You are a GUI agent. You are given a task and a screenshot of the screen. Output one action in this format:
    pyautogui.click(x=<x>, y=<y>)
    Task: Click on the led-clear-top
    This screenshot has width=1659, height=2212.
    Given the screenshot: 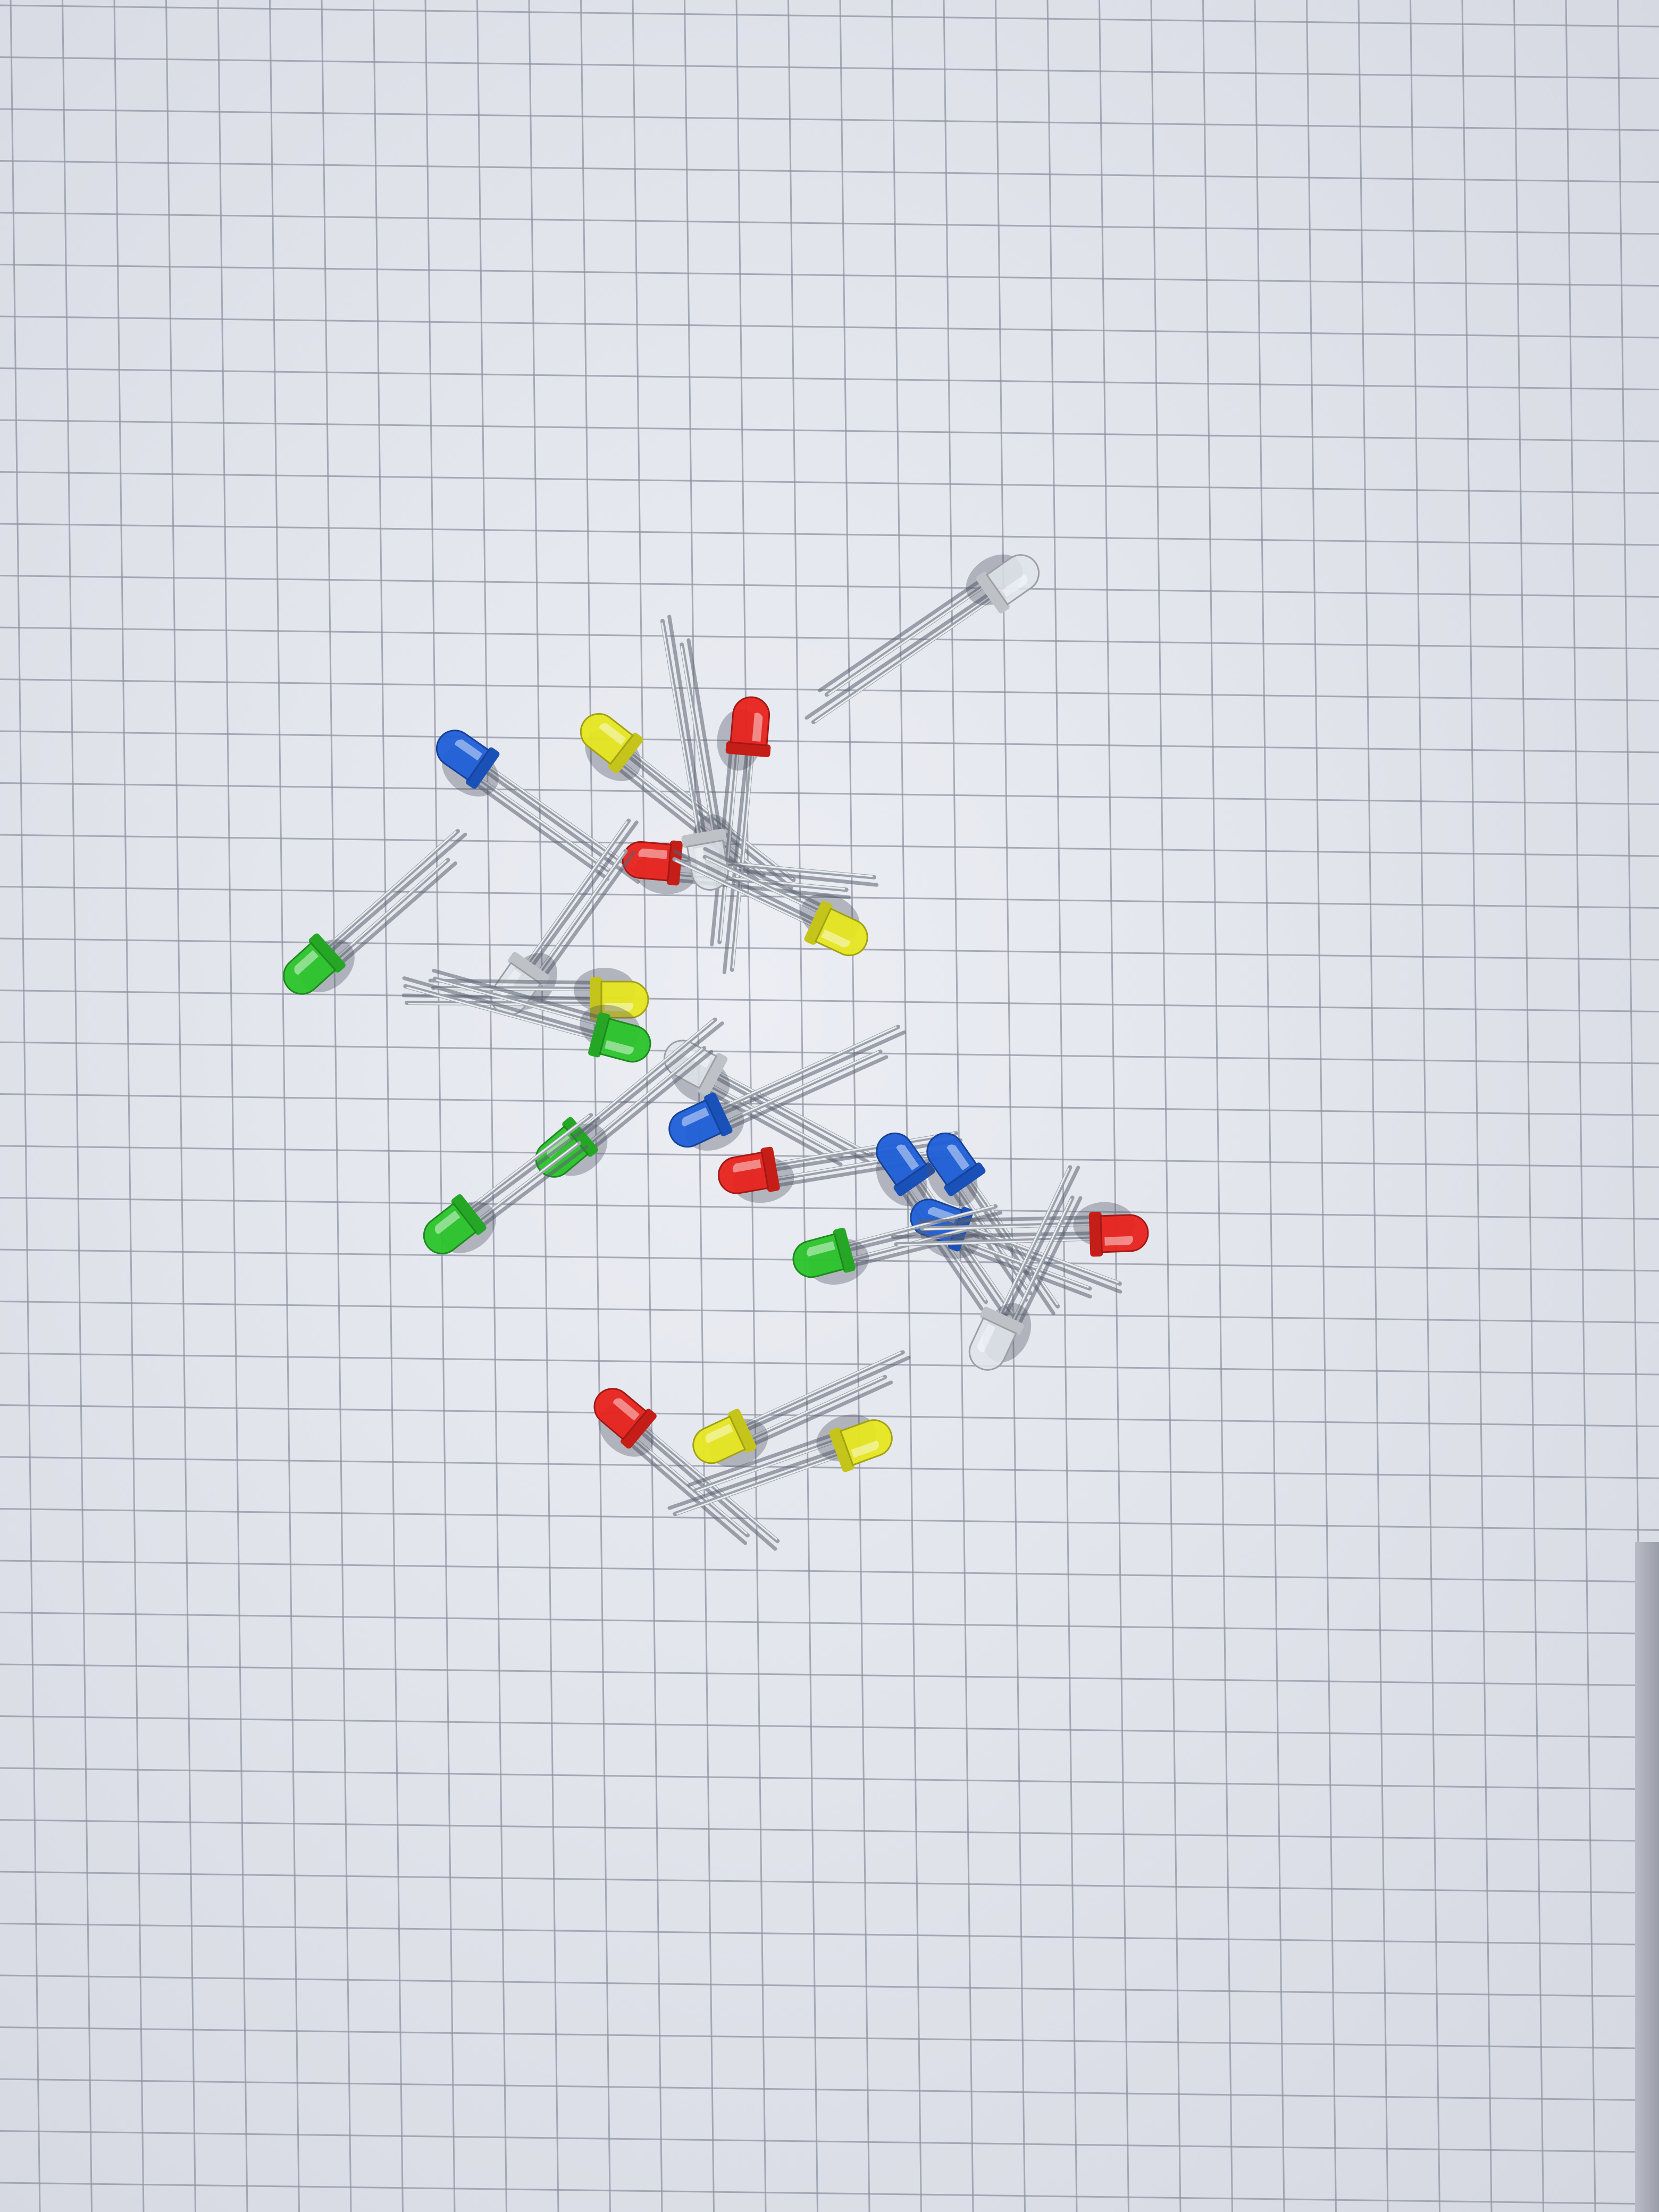 What is the action you would take?
    pyautogui.click(x=922, y=639)
    